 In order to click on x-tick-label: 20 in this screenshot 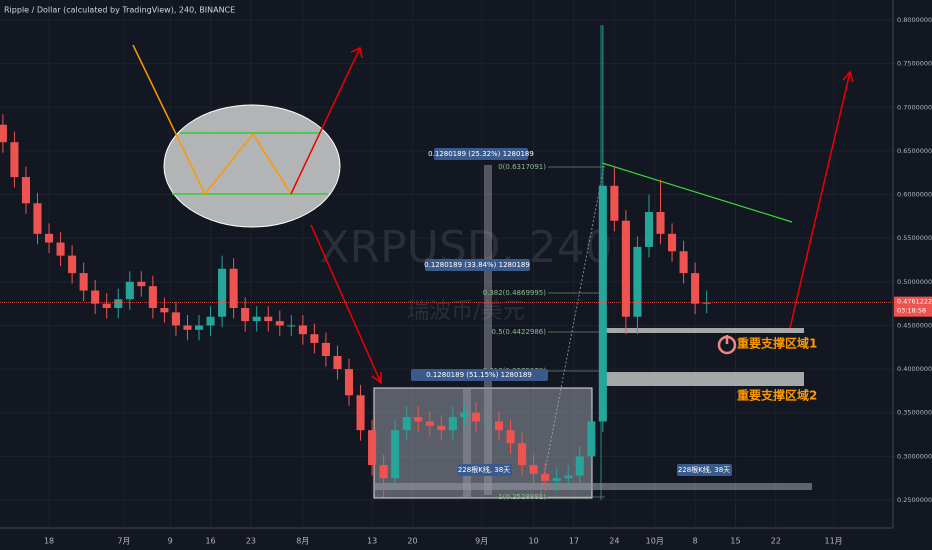, I will do `click(412, 541)`.